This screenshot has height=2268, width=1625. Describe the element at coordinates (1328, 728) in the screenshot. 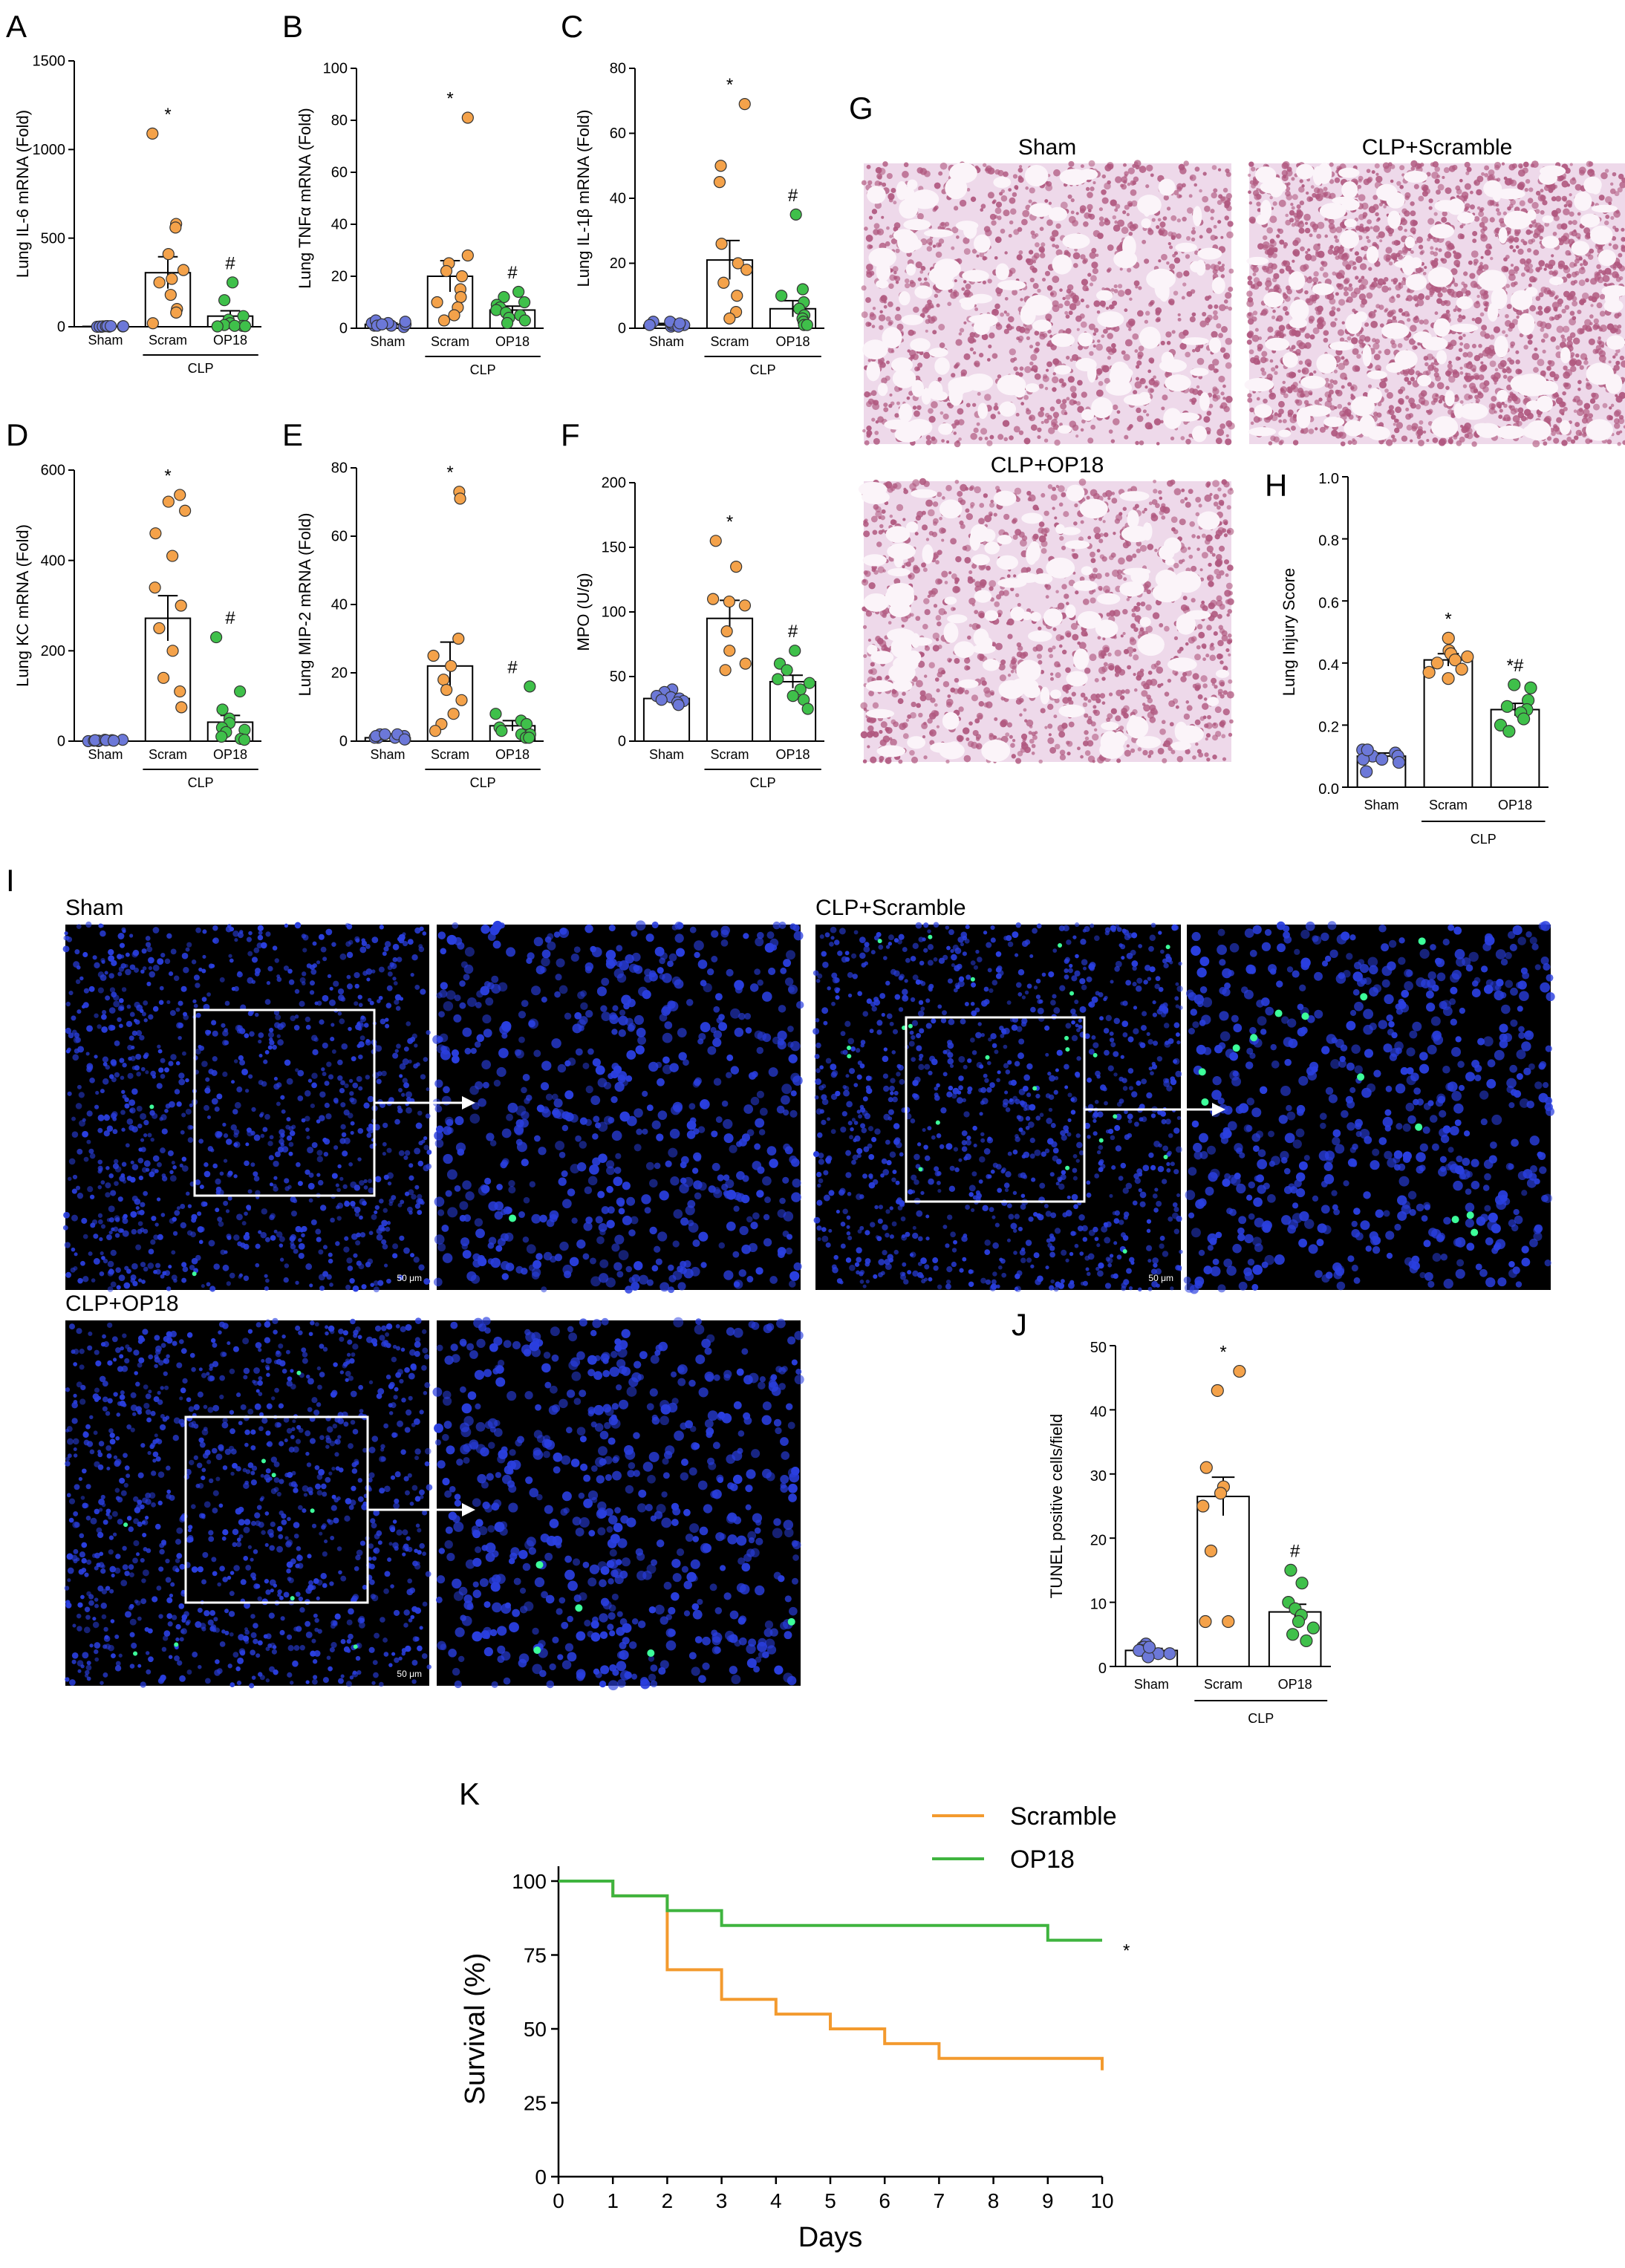

I see `y-tick-label: 0.2` at that location.